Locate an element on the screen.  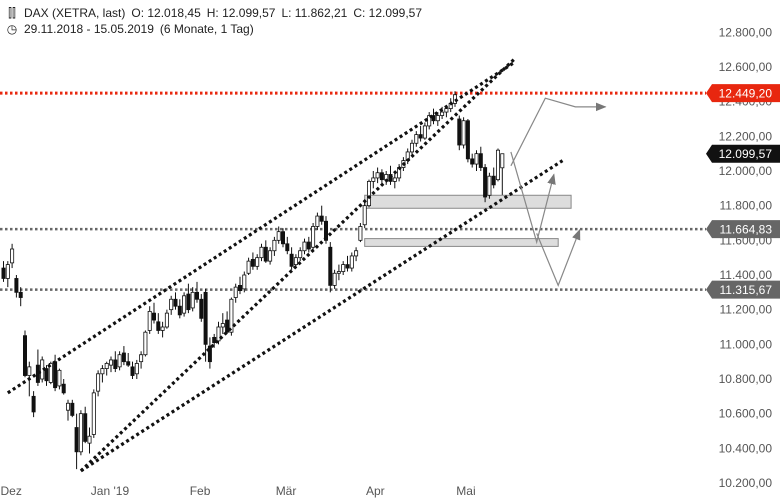
y-tick-label: 10.400,00 is located at coordinates (746, 448).